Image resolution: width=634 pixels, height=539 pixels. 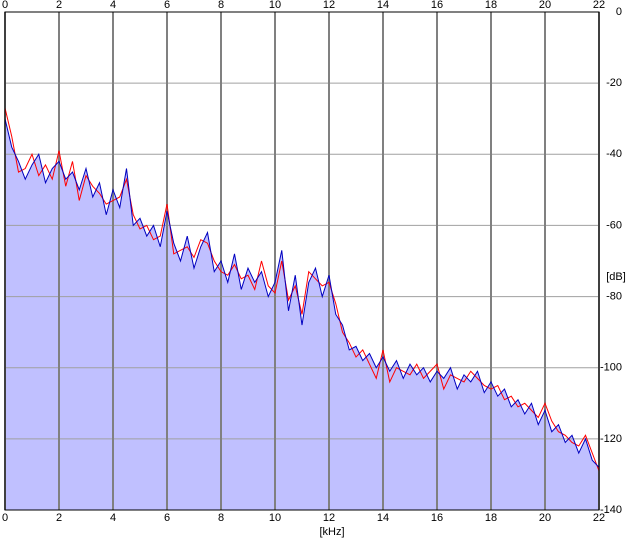 I want to click on y-tick-label: -100, so click(x=611, y=368).